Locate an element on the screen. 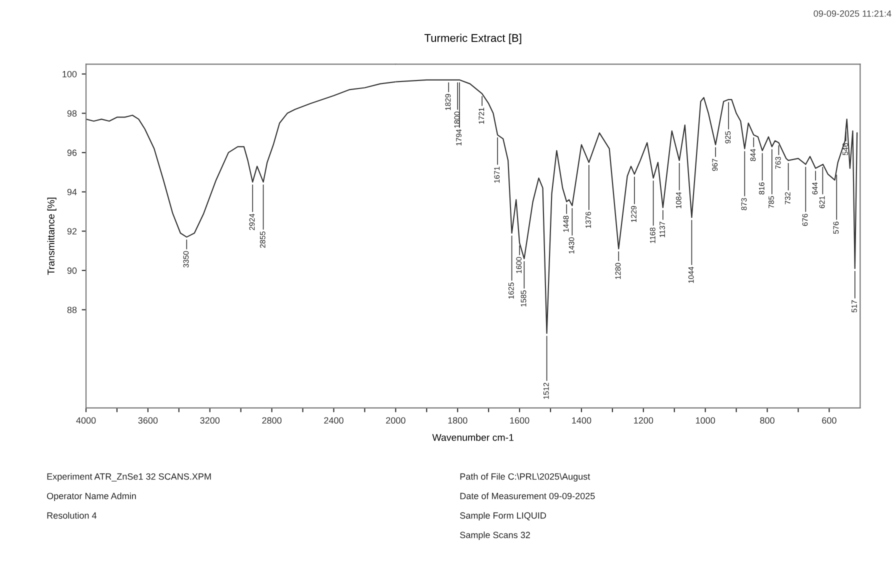 The height and width of the screenshot is (573, 896). x-tick-label: 800 is located at coordinates (767, 420).